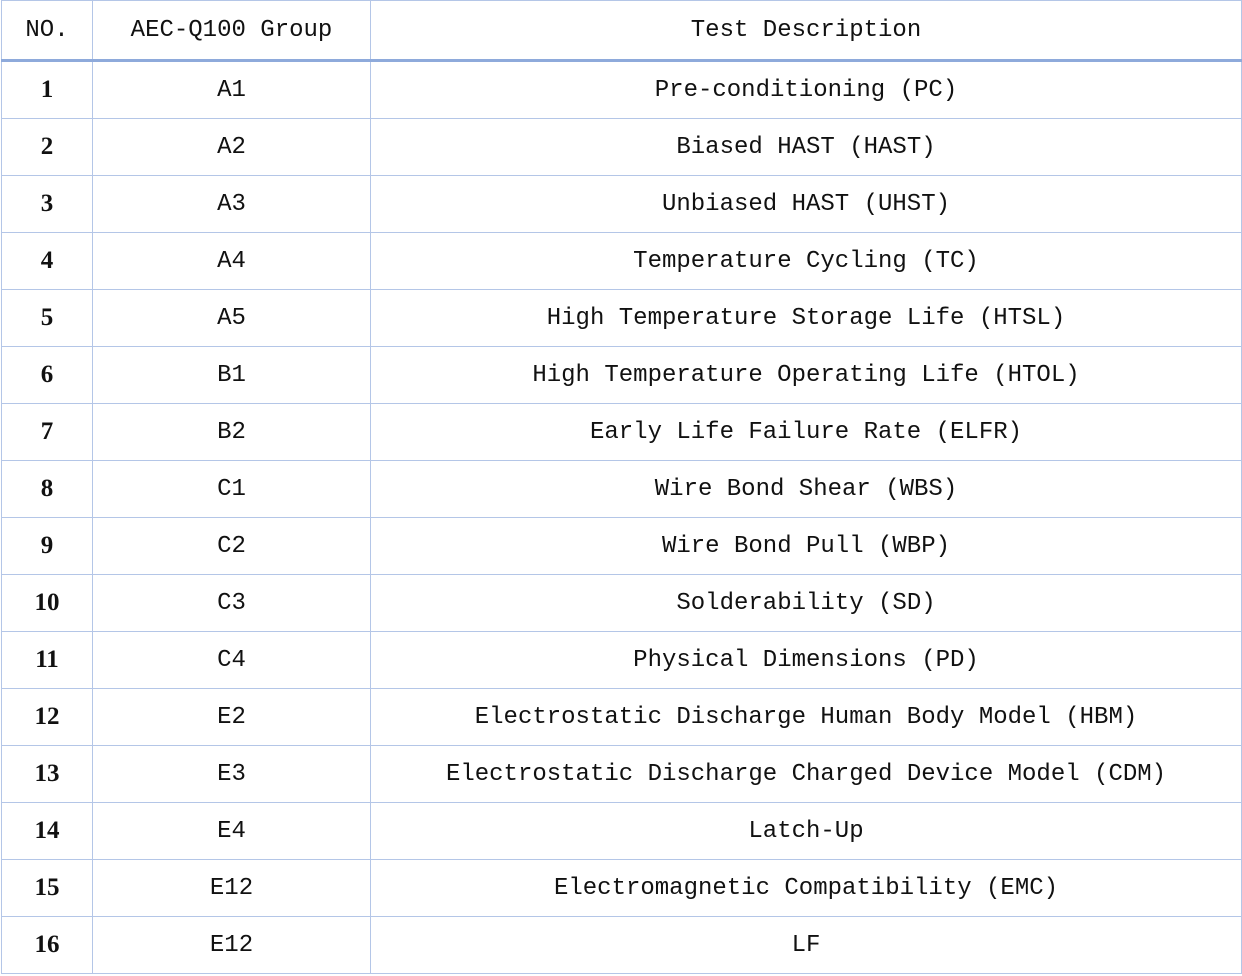  What do you see at coordinates (47, 147) in the screenshot?
I see `cell-no: 2` at bounding box center [47, 147].